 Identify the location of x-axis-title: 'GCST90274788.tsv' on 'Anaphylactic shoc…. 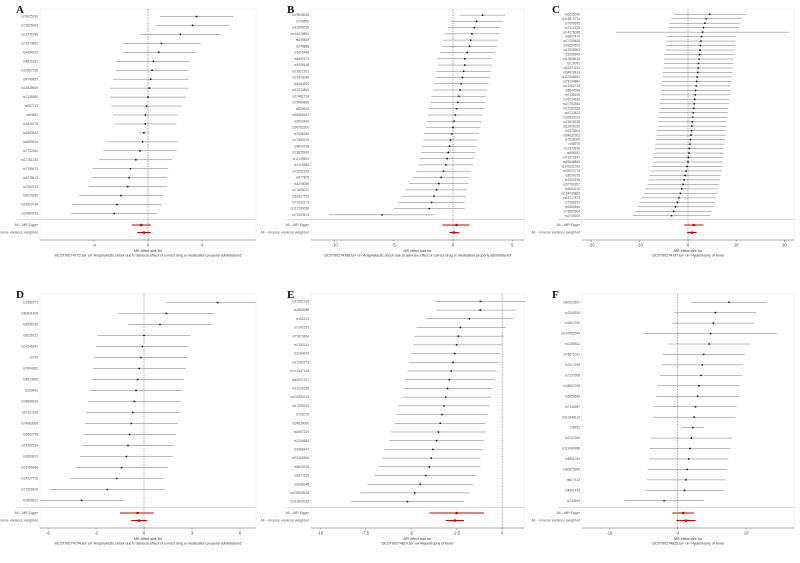
(418, 256).